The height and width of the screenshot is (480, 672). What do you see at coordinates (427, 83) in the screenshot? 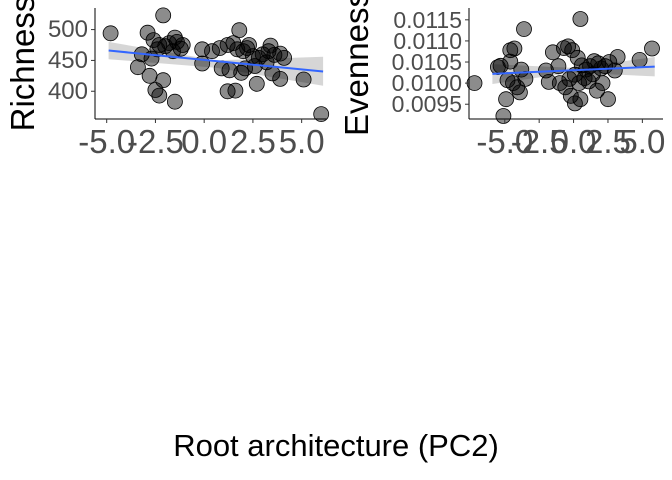
I see `y-tick-label: 0.0100` at bounding box center [427, 83].